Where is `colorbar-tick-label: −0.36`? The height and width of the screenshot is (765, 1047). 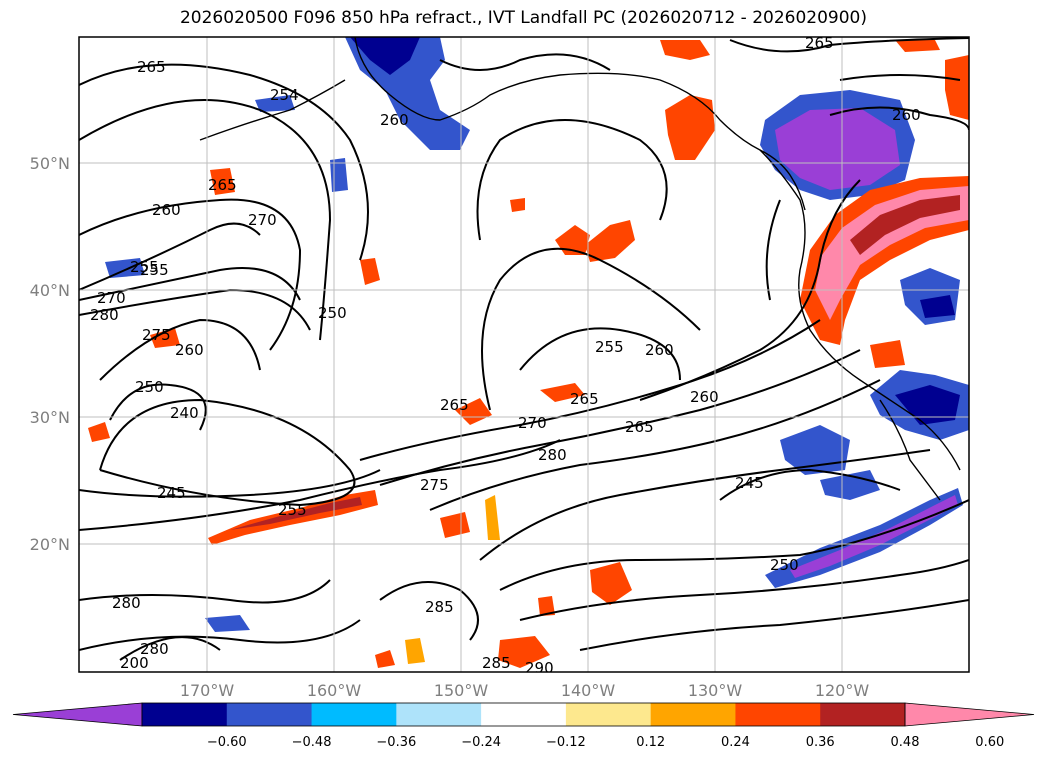
colorbar-tick-label: −0.36 is located at coordinates (396, 742).